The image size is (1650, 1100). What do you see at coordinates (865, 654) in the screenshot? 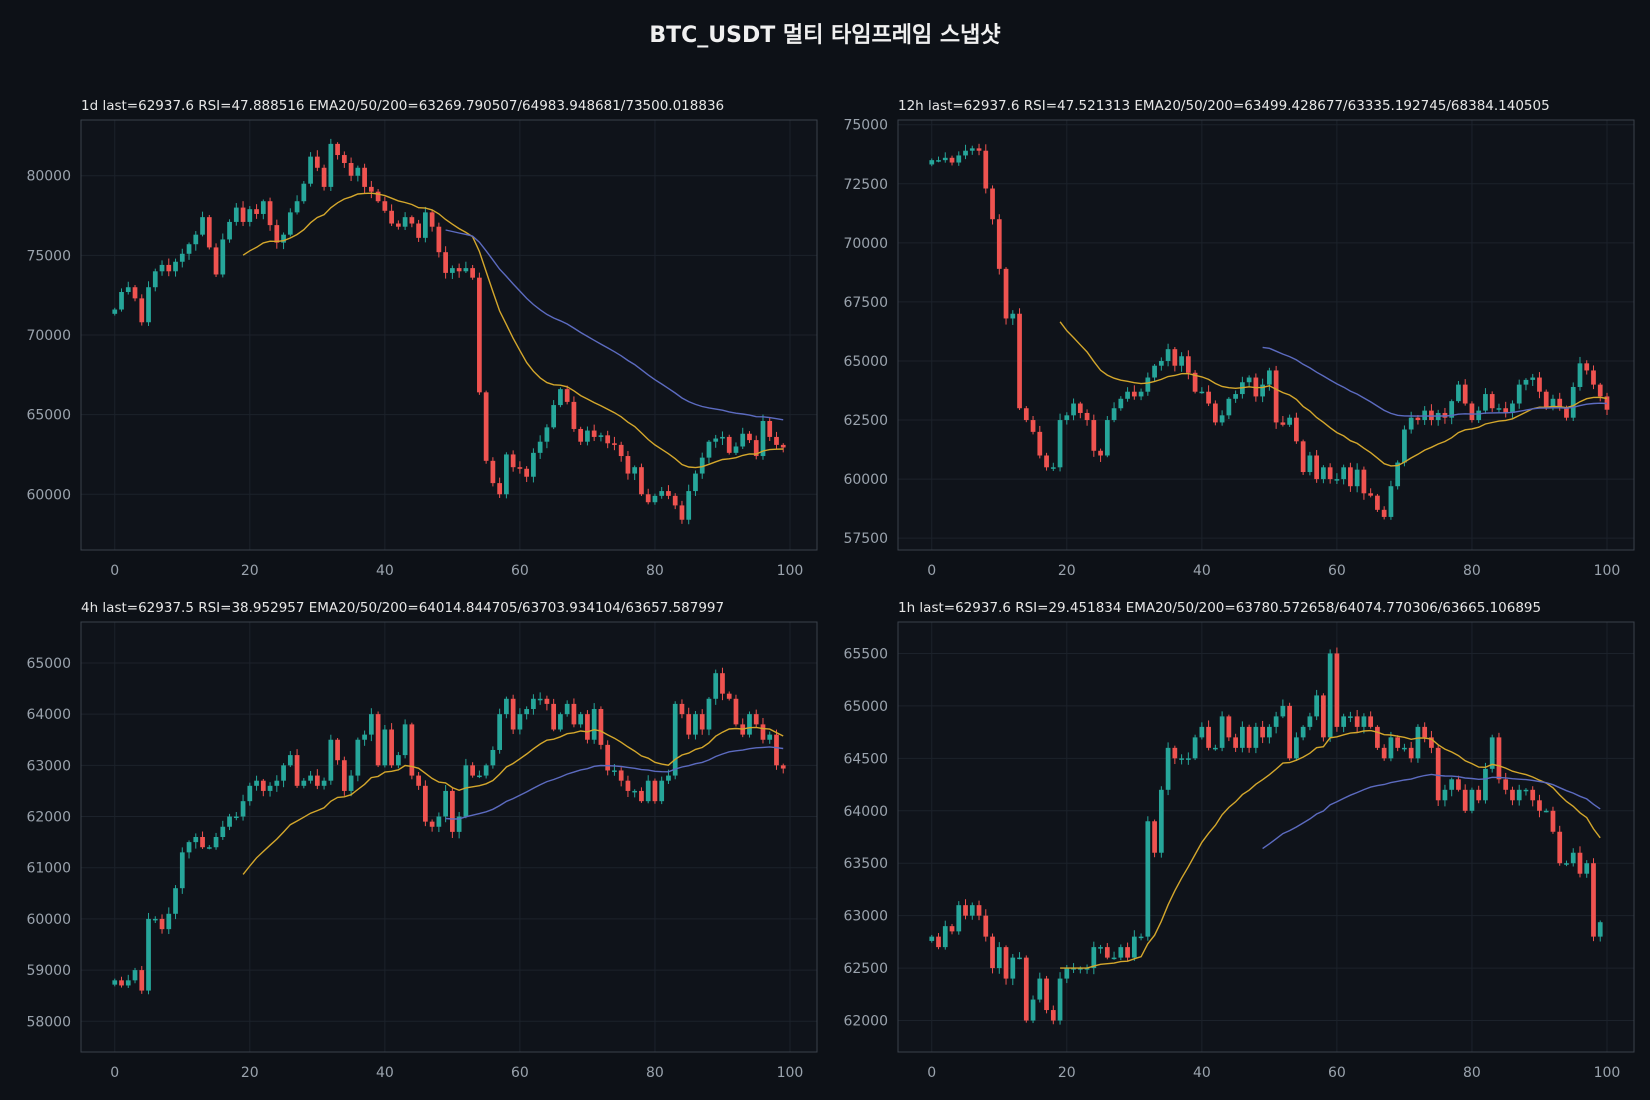
I see `y-tick-label-1h: 65500` at bounding box center [865, 654].